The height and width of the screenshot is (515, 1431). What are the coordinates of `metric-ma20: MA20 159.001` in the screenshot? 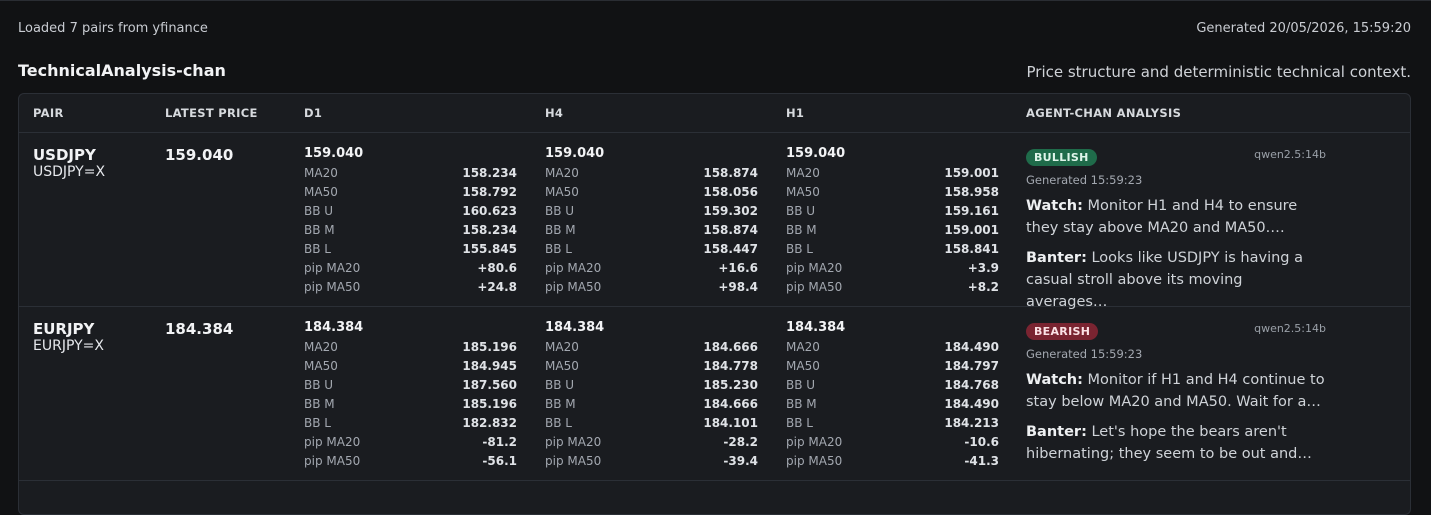 It's located at (892, 174).